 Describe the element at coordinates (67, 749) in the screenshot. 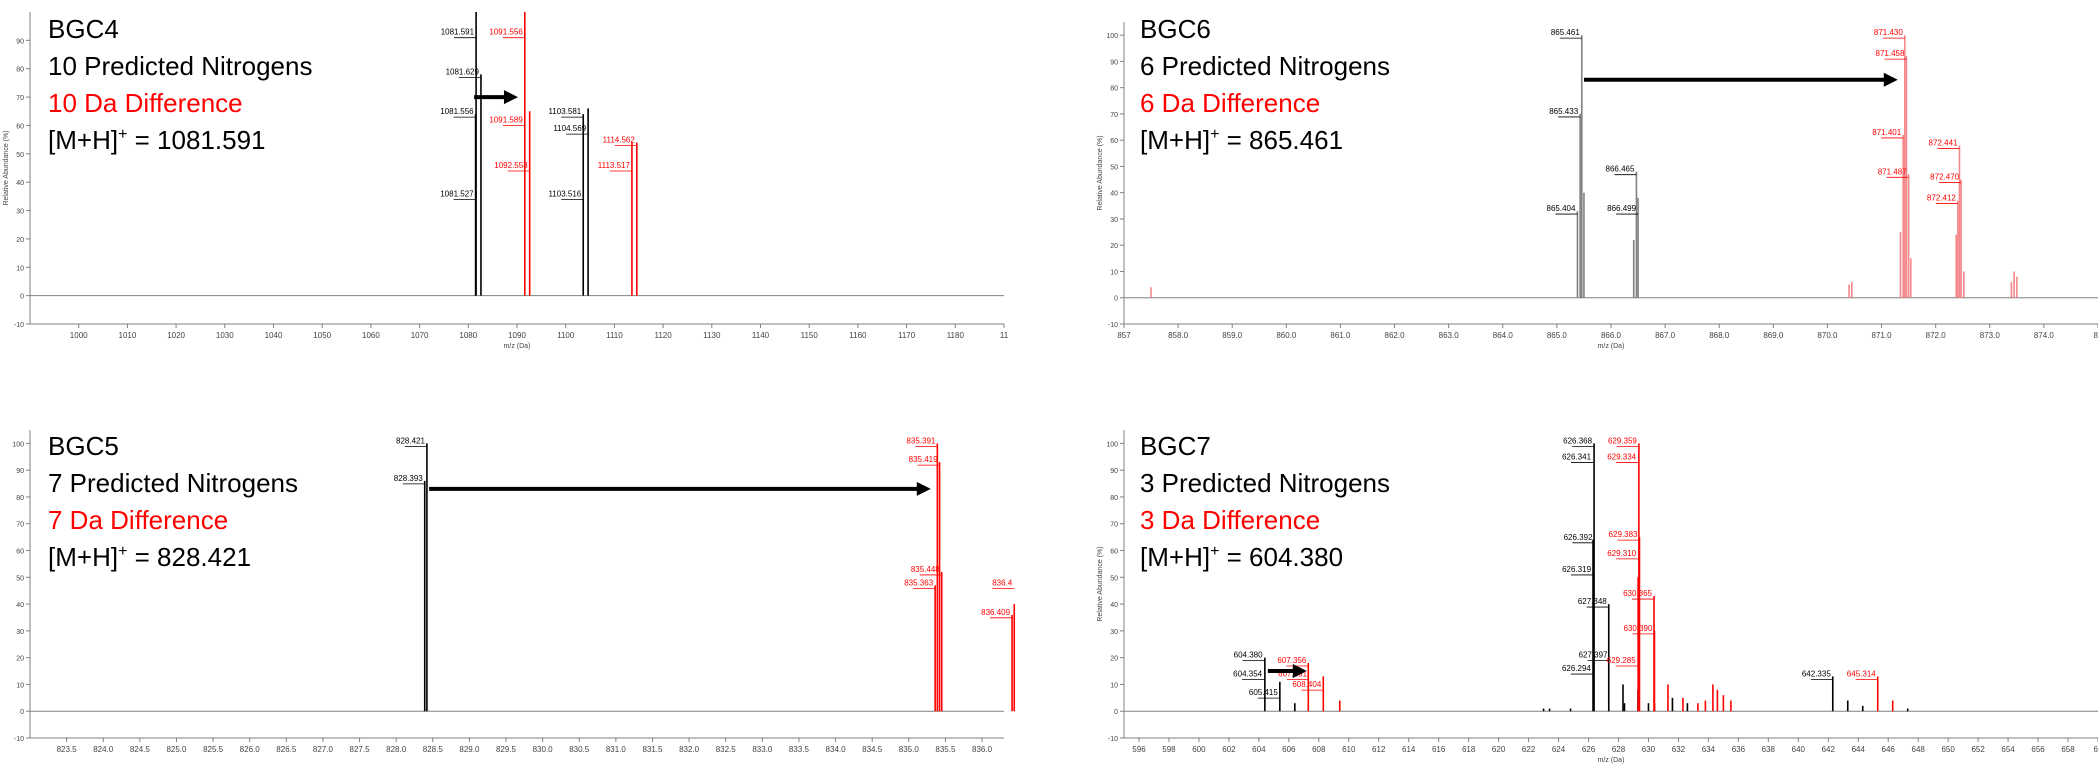

I see `x-tick-label: 823.5` at that location.